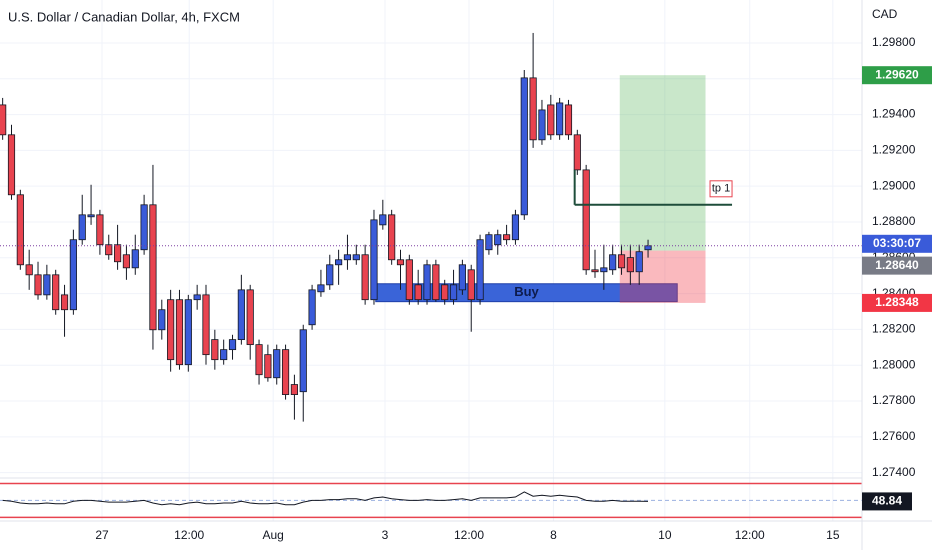 This screenshot has width=932, height=550. I want to click on y-tick-label: 1.27600, so click(894, 436).